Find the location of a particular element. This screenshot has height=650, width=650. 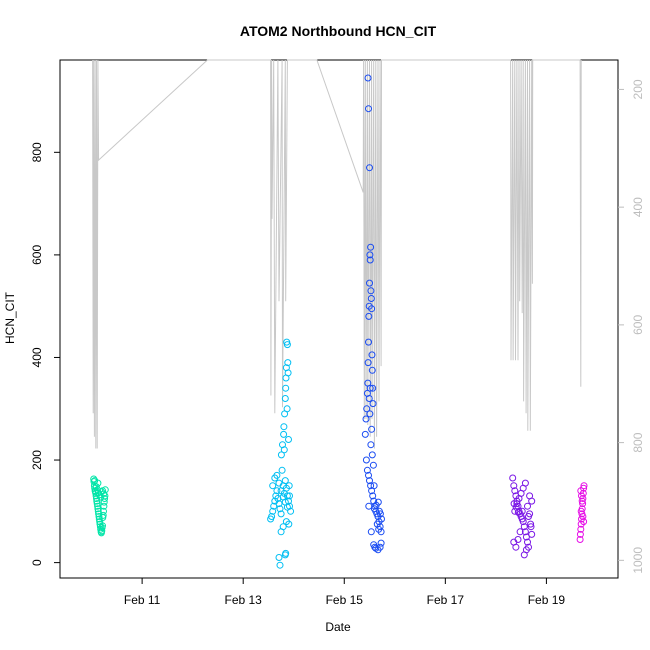

x-tick-label: Feb 13 is located at coordinates (244, 600).